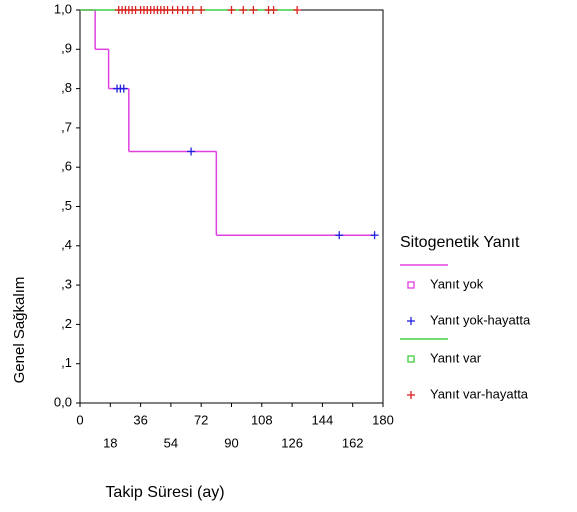  What do you see at coordinates (110, 442) in the screenshot?
I see `x-tick-label: 18` at bounding box center [110, 442].